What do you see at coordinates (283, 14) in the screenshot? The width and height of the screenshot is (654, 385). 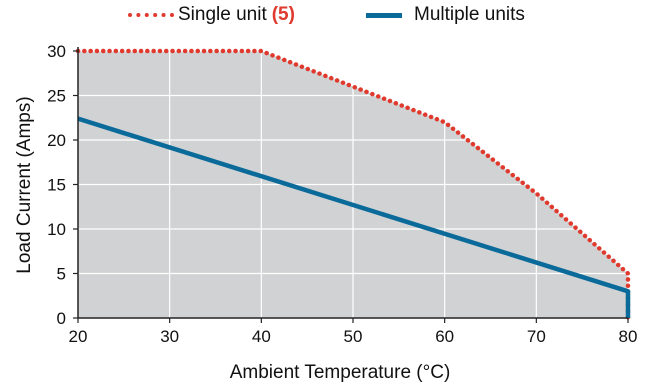 I see `legend-note-single-unit: (5)` at bounding box center [283, 14].